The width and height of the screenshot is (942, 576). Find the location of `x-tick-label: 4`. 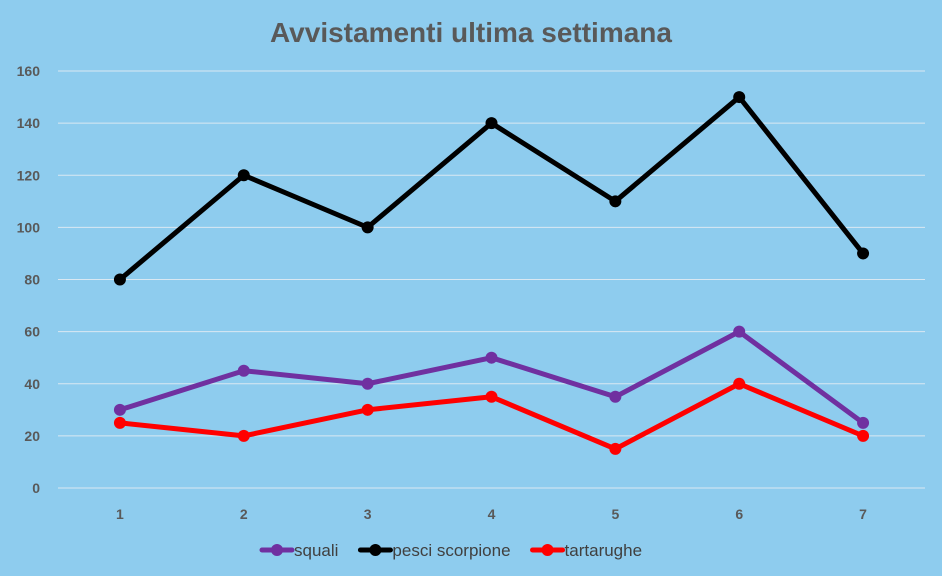

x-tick-label: 4 is located at coordinates (492, 514).